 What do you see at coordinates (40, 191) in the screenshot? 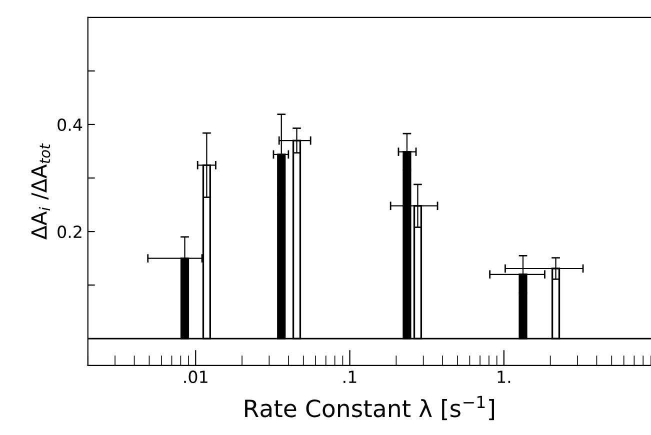
I see `y-axis-title: ΔA$_{i}$ /ΔA$_{tot}$` at bounding box center [40, 191].